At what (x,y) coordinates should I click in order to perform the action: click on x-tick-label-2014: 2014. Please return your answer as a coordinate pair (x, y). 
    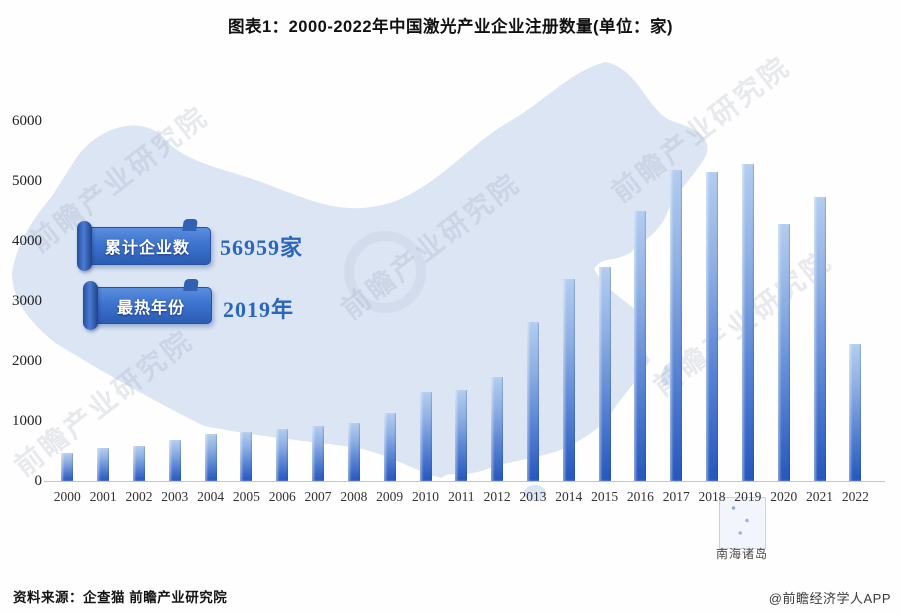
    Looking at the image, I should click on (569, 496).